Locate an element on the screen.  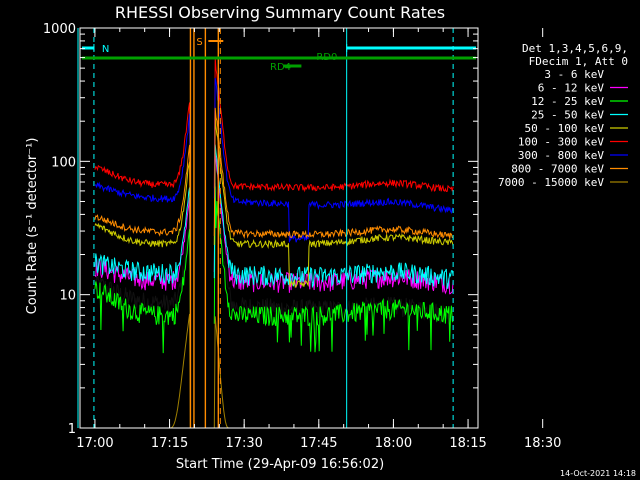
chart-title: RHESSI Observing Summary Count Rates is located at coordinates (280, 12).